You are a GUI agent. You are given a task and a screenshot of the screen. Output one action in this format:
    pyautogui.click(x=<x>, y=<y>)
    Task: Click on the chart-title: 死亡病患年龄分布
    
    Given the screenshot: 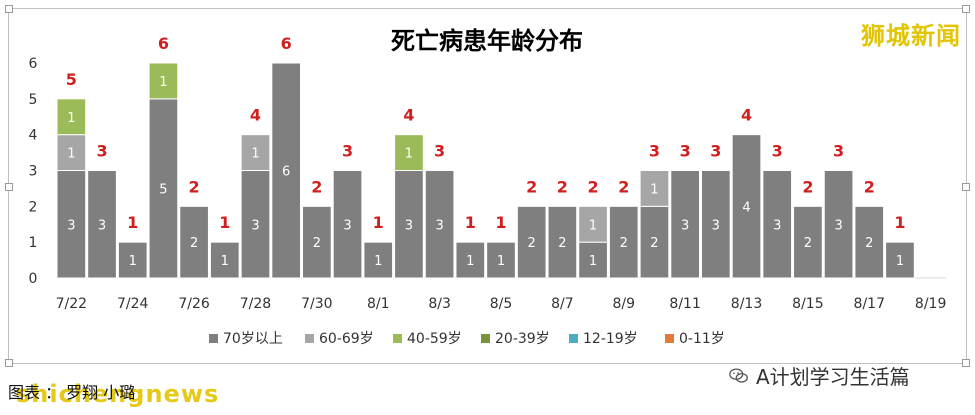 What is the action you would take?
    pyautogui.click(x=487, y=41)
    